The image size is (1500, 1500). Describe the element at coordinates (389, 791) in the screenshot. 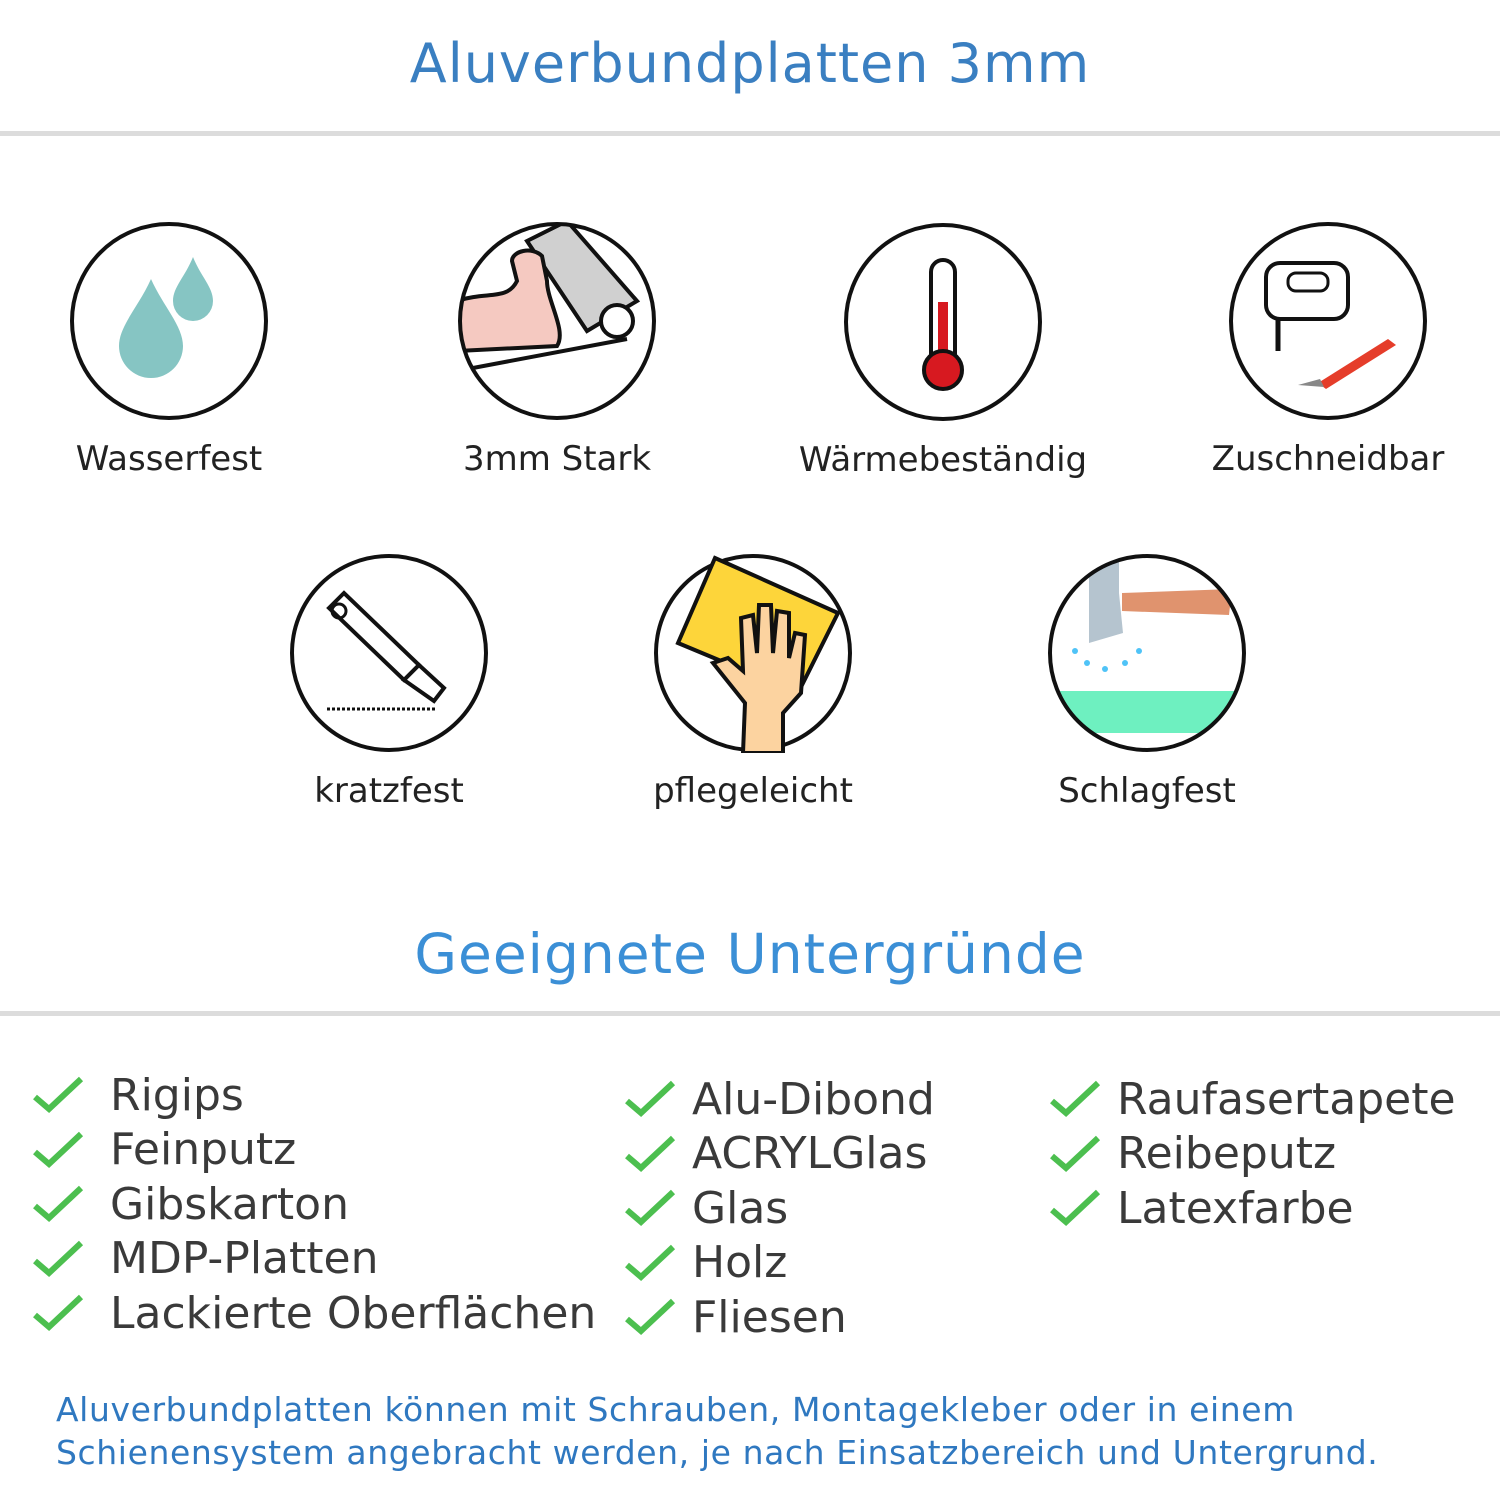

I see `feature-label: kratzfest` at that location.